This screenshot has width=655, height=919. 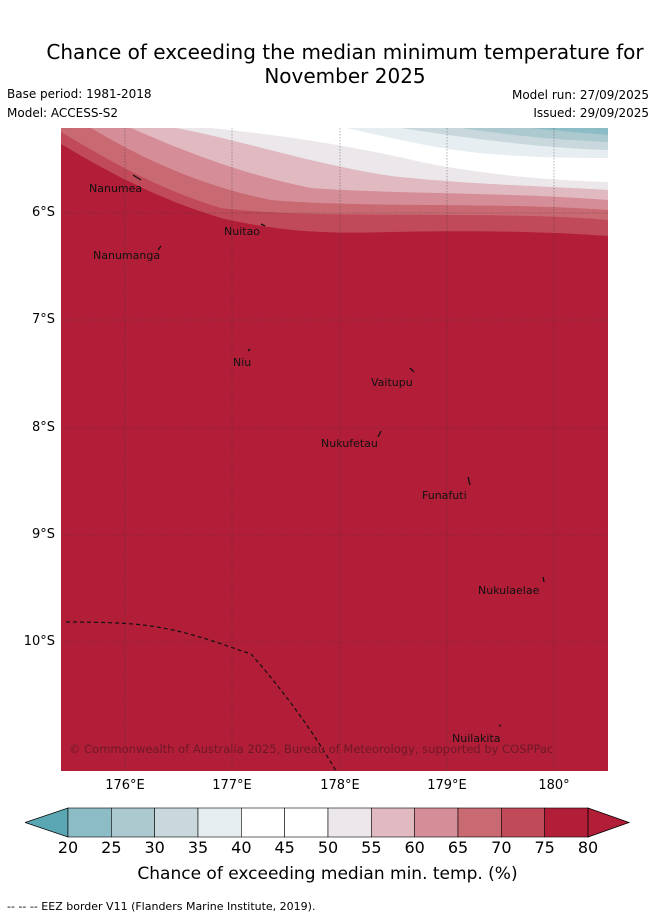 I want to click on colorbar-tick-80: 80, so click(x=588, y=847).